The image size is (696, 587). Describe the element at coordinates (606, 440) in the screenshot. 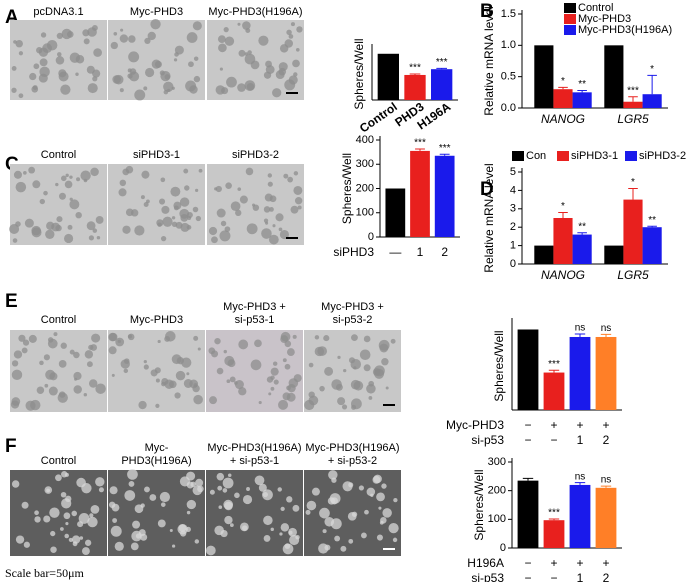

I see `row-value: 2` at that location.